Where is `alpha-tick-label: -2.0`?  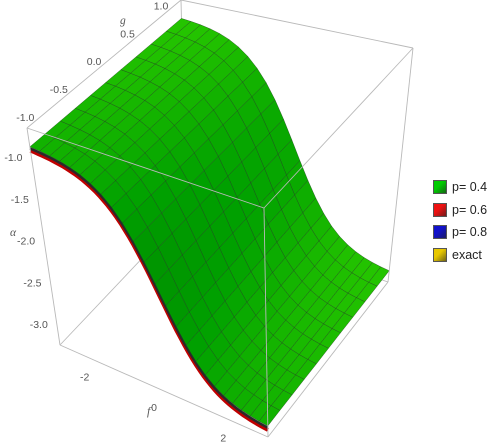 alpha-tick-label: -2.0 is located at coordinates (26, 242).